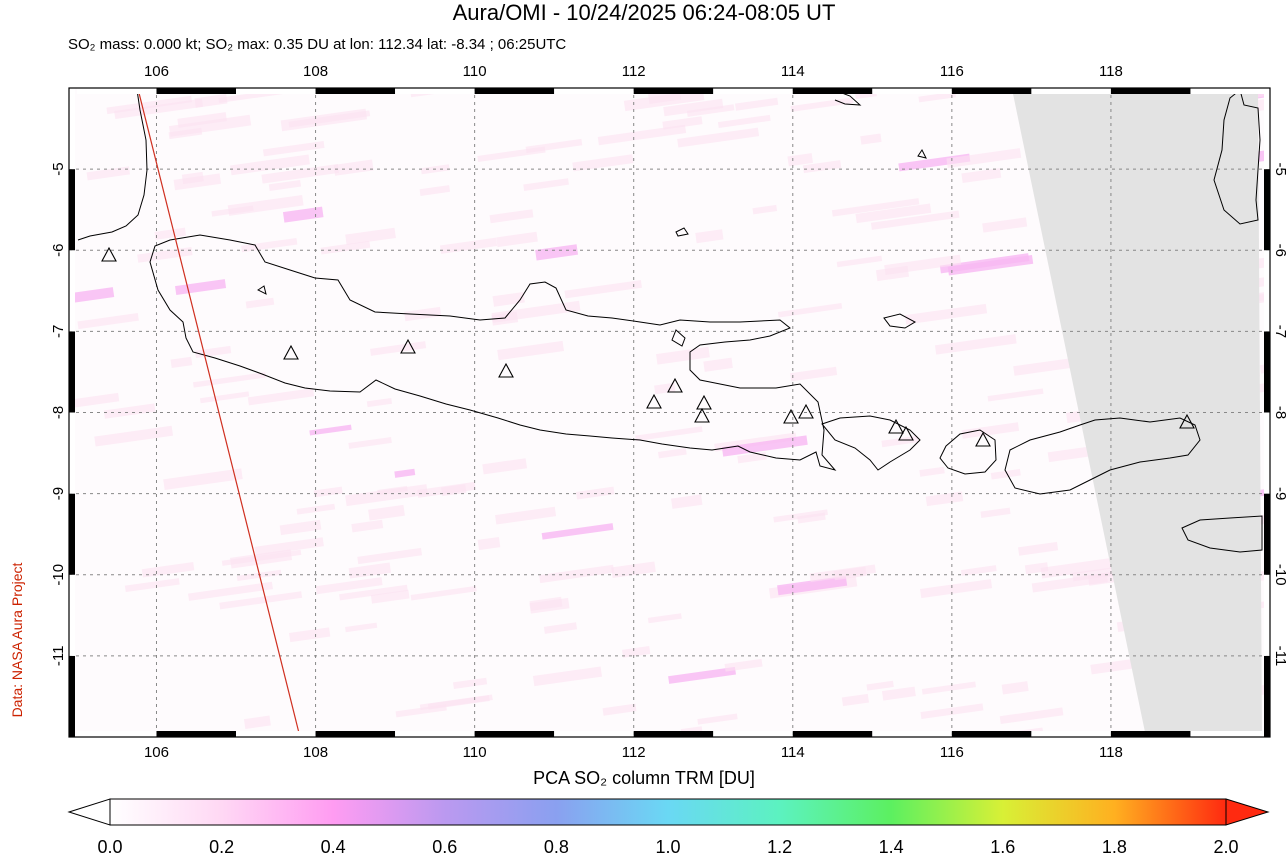  I want to click on orbit-swath-edge-line, so click(219, 413).